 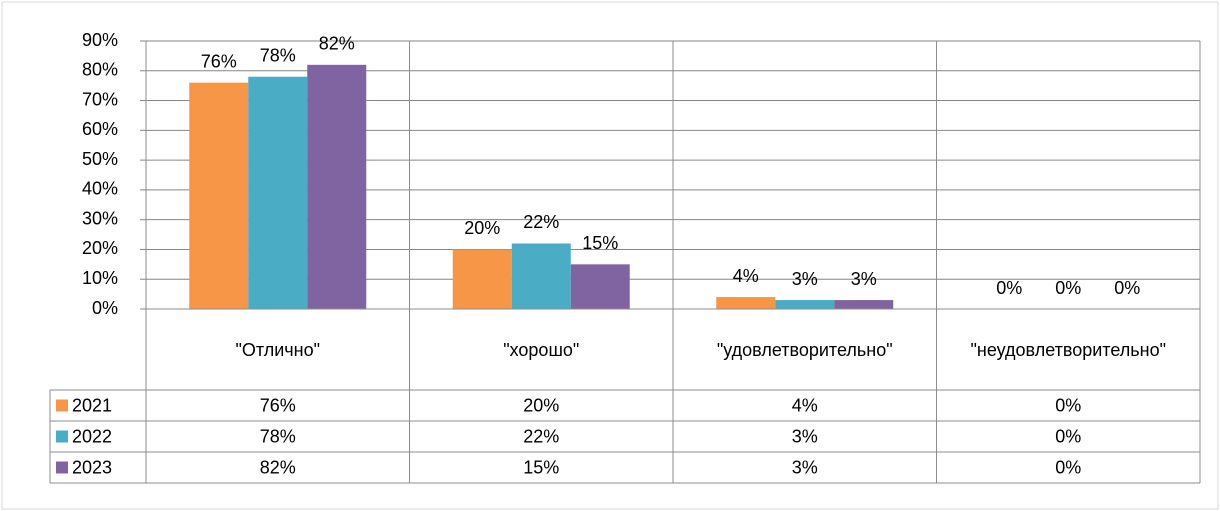 What do you see at coordinates (541, 405) in the screenshot?
I see `table-cell: 20%` at bounding box center [541, 405].